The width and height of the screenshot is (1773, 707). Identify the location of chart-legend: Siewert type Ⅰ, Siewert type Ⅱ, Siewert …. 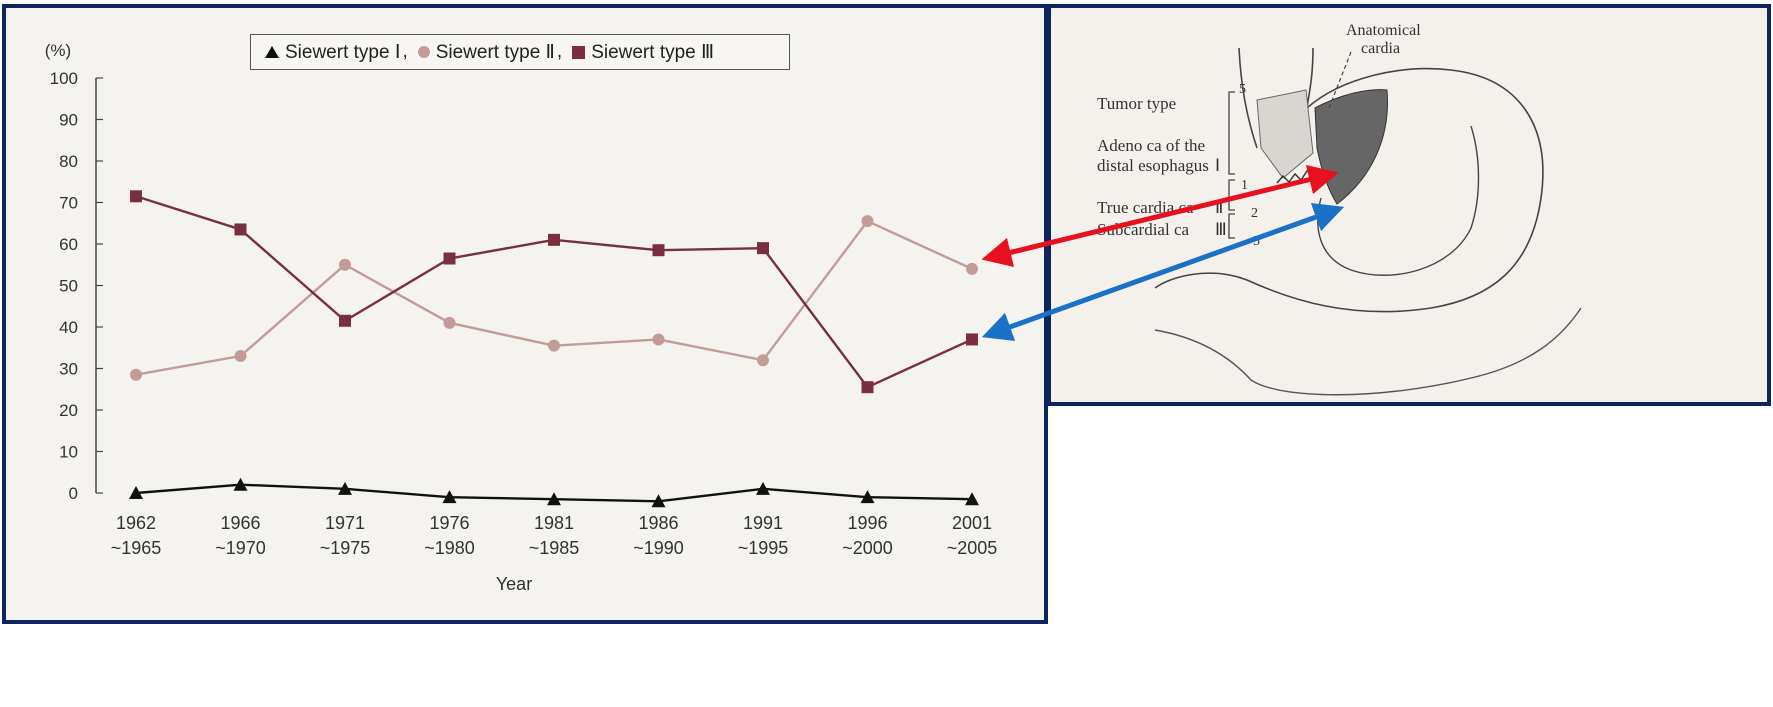
(520, 52).